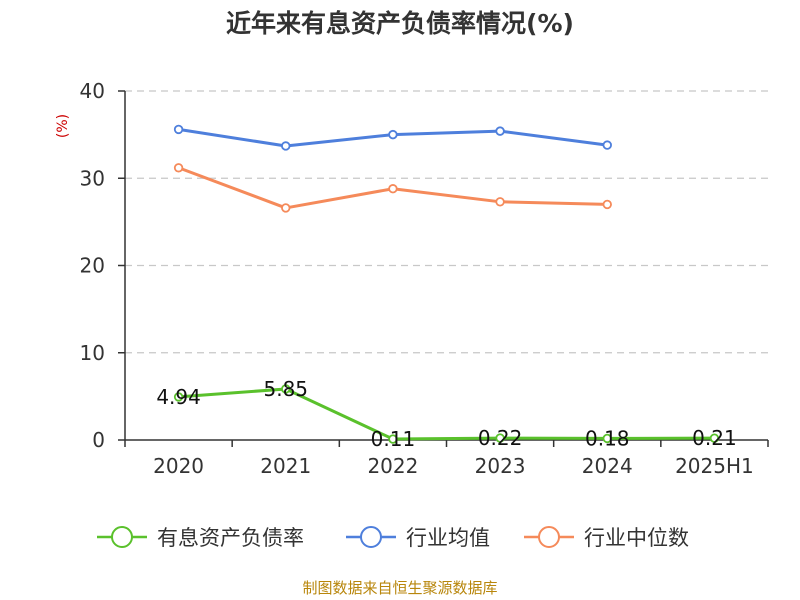  What do you see at coordinates (92, 91) in the screenshot?
I see `y-tick-label: 40` at bounding box center [92, 91].